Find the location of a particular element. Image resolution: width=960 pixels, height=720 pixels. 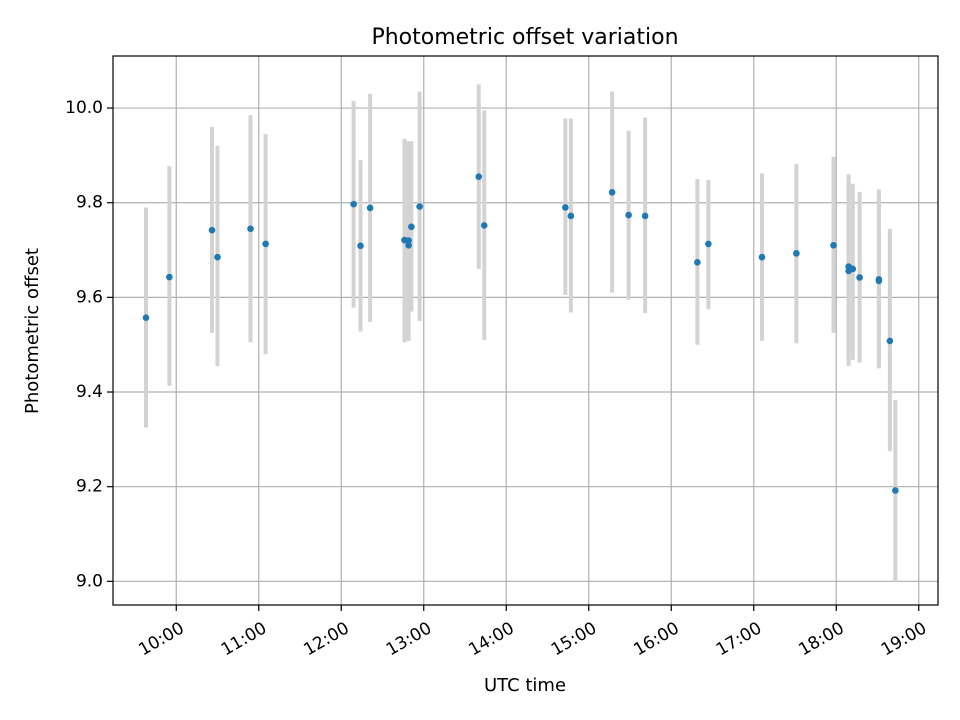

x-axis-label: UTC time is located at coordinates (525, 685).